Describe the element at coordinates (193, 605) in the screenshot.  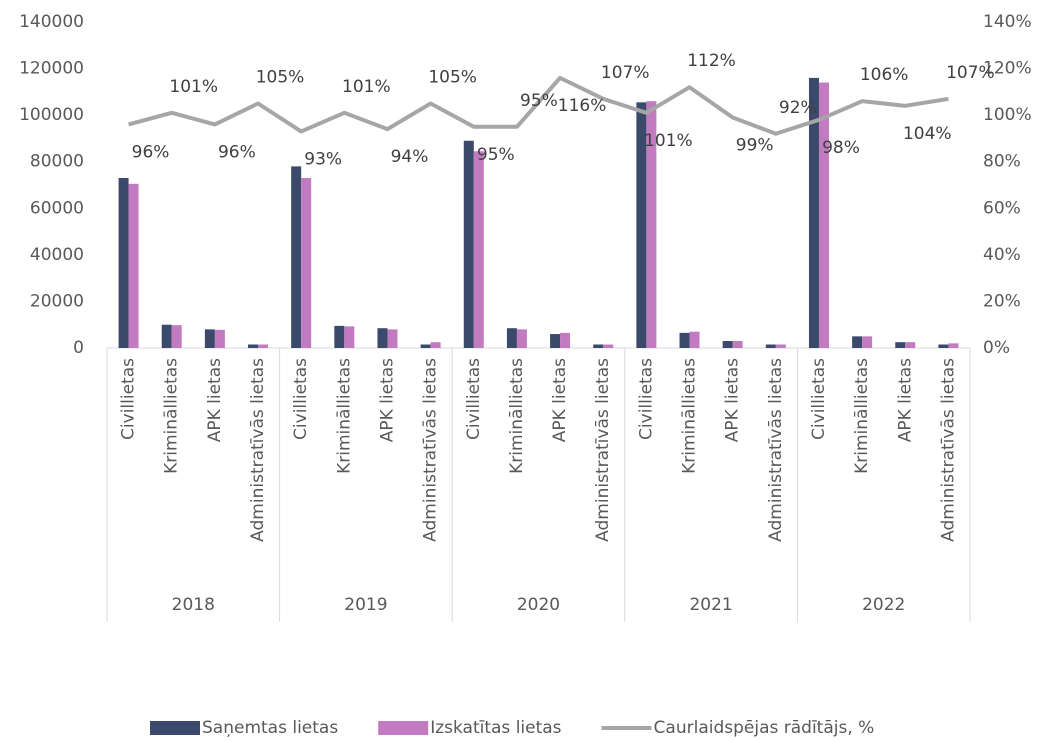
I see `group-label: 2018` at that location.